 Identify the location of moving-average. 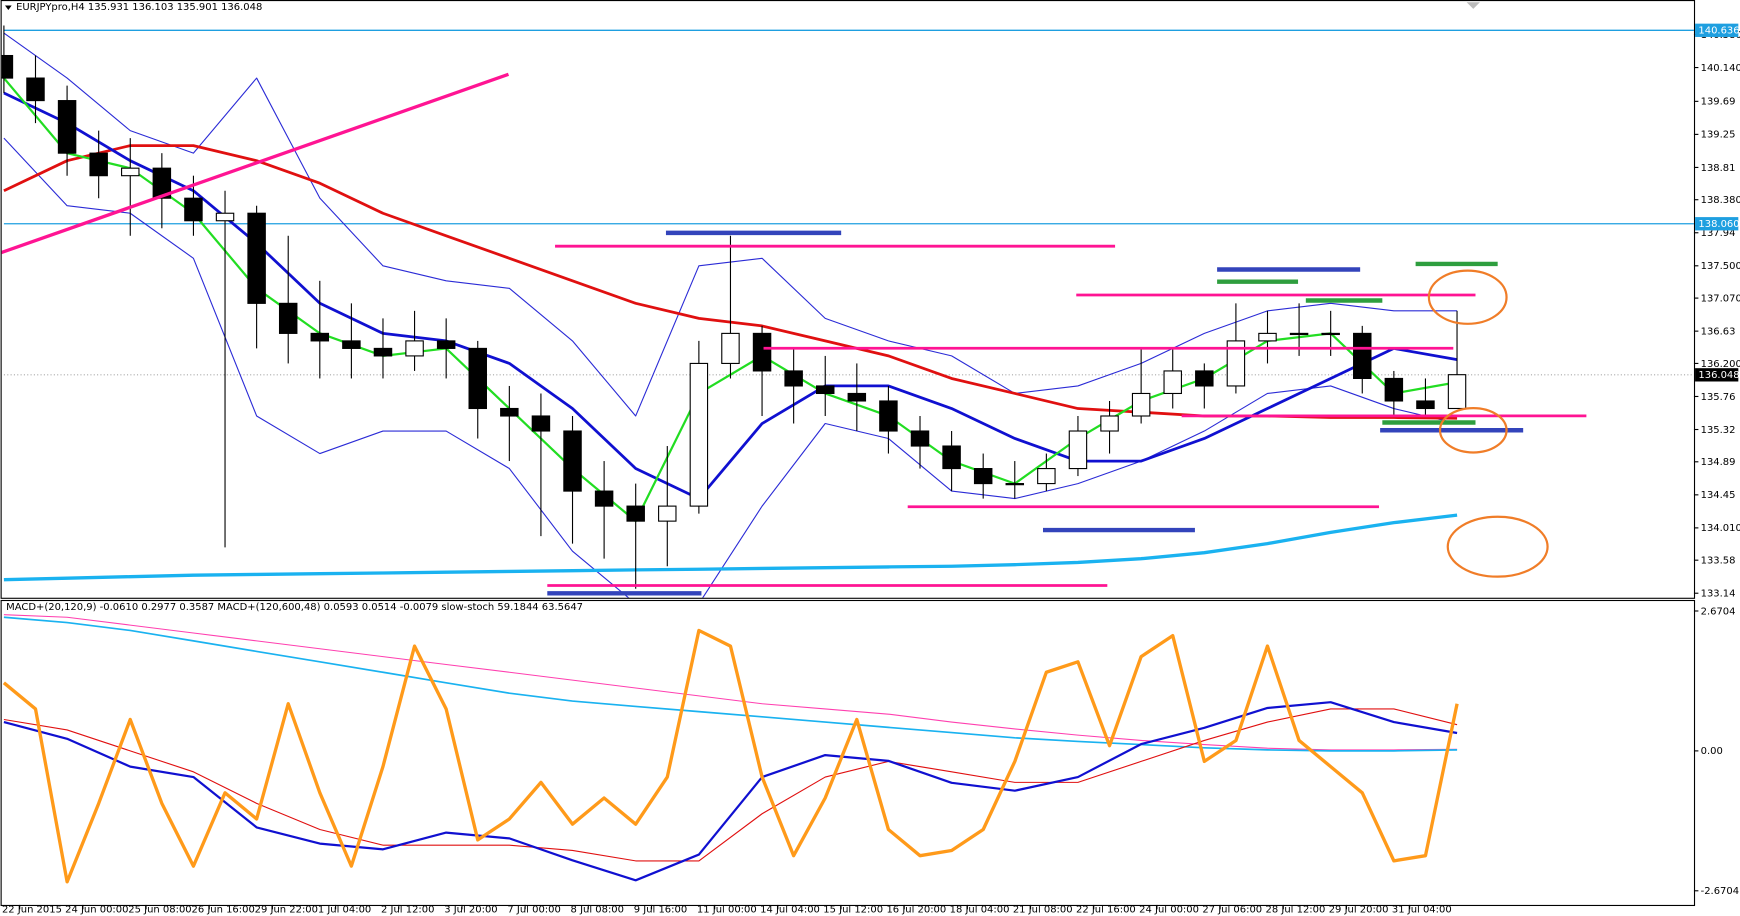
(730, 547).